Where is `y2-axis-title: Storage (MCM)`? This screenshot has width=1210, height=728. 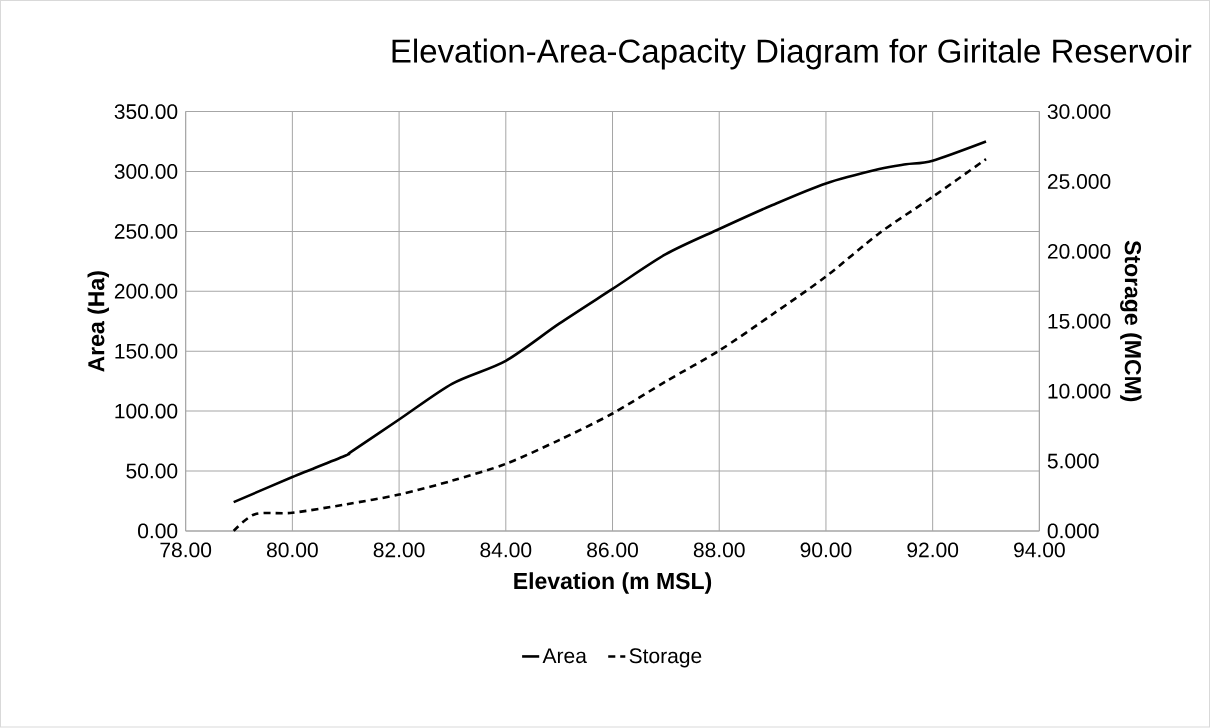 y2-axis-title: Storage (MCM) is located at coordinates (1131, 321).